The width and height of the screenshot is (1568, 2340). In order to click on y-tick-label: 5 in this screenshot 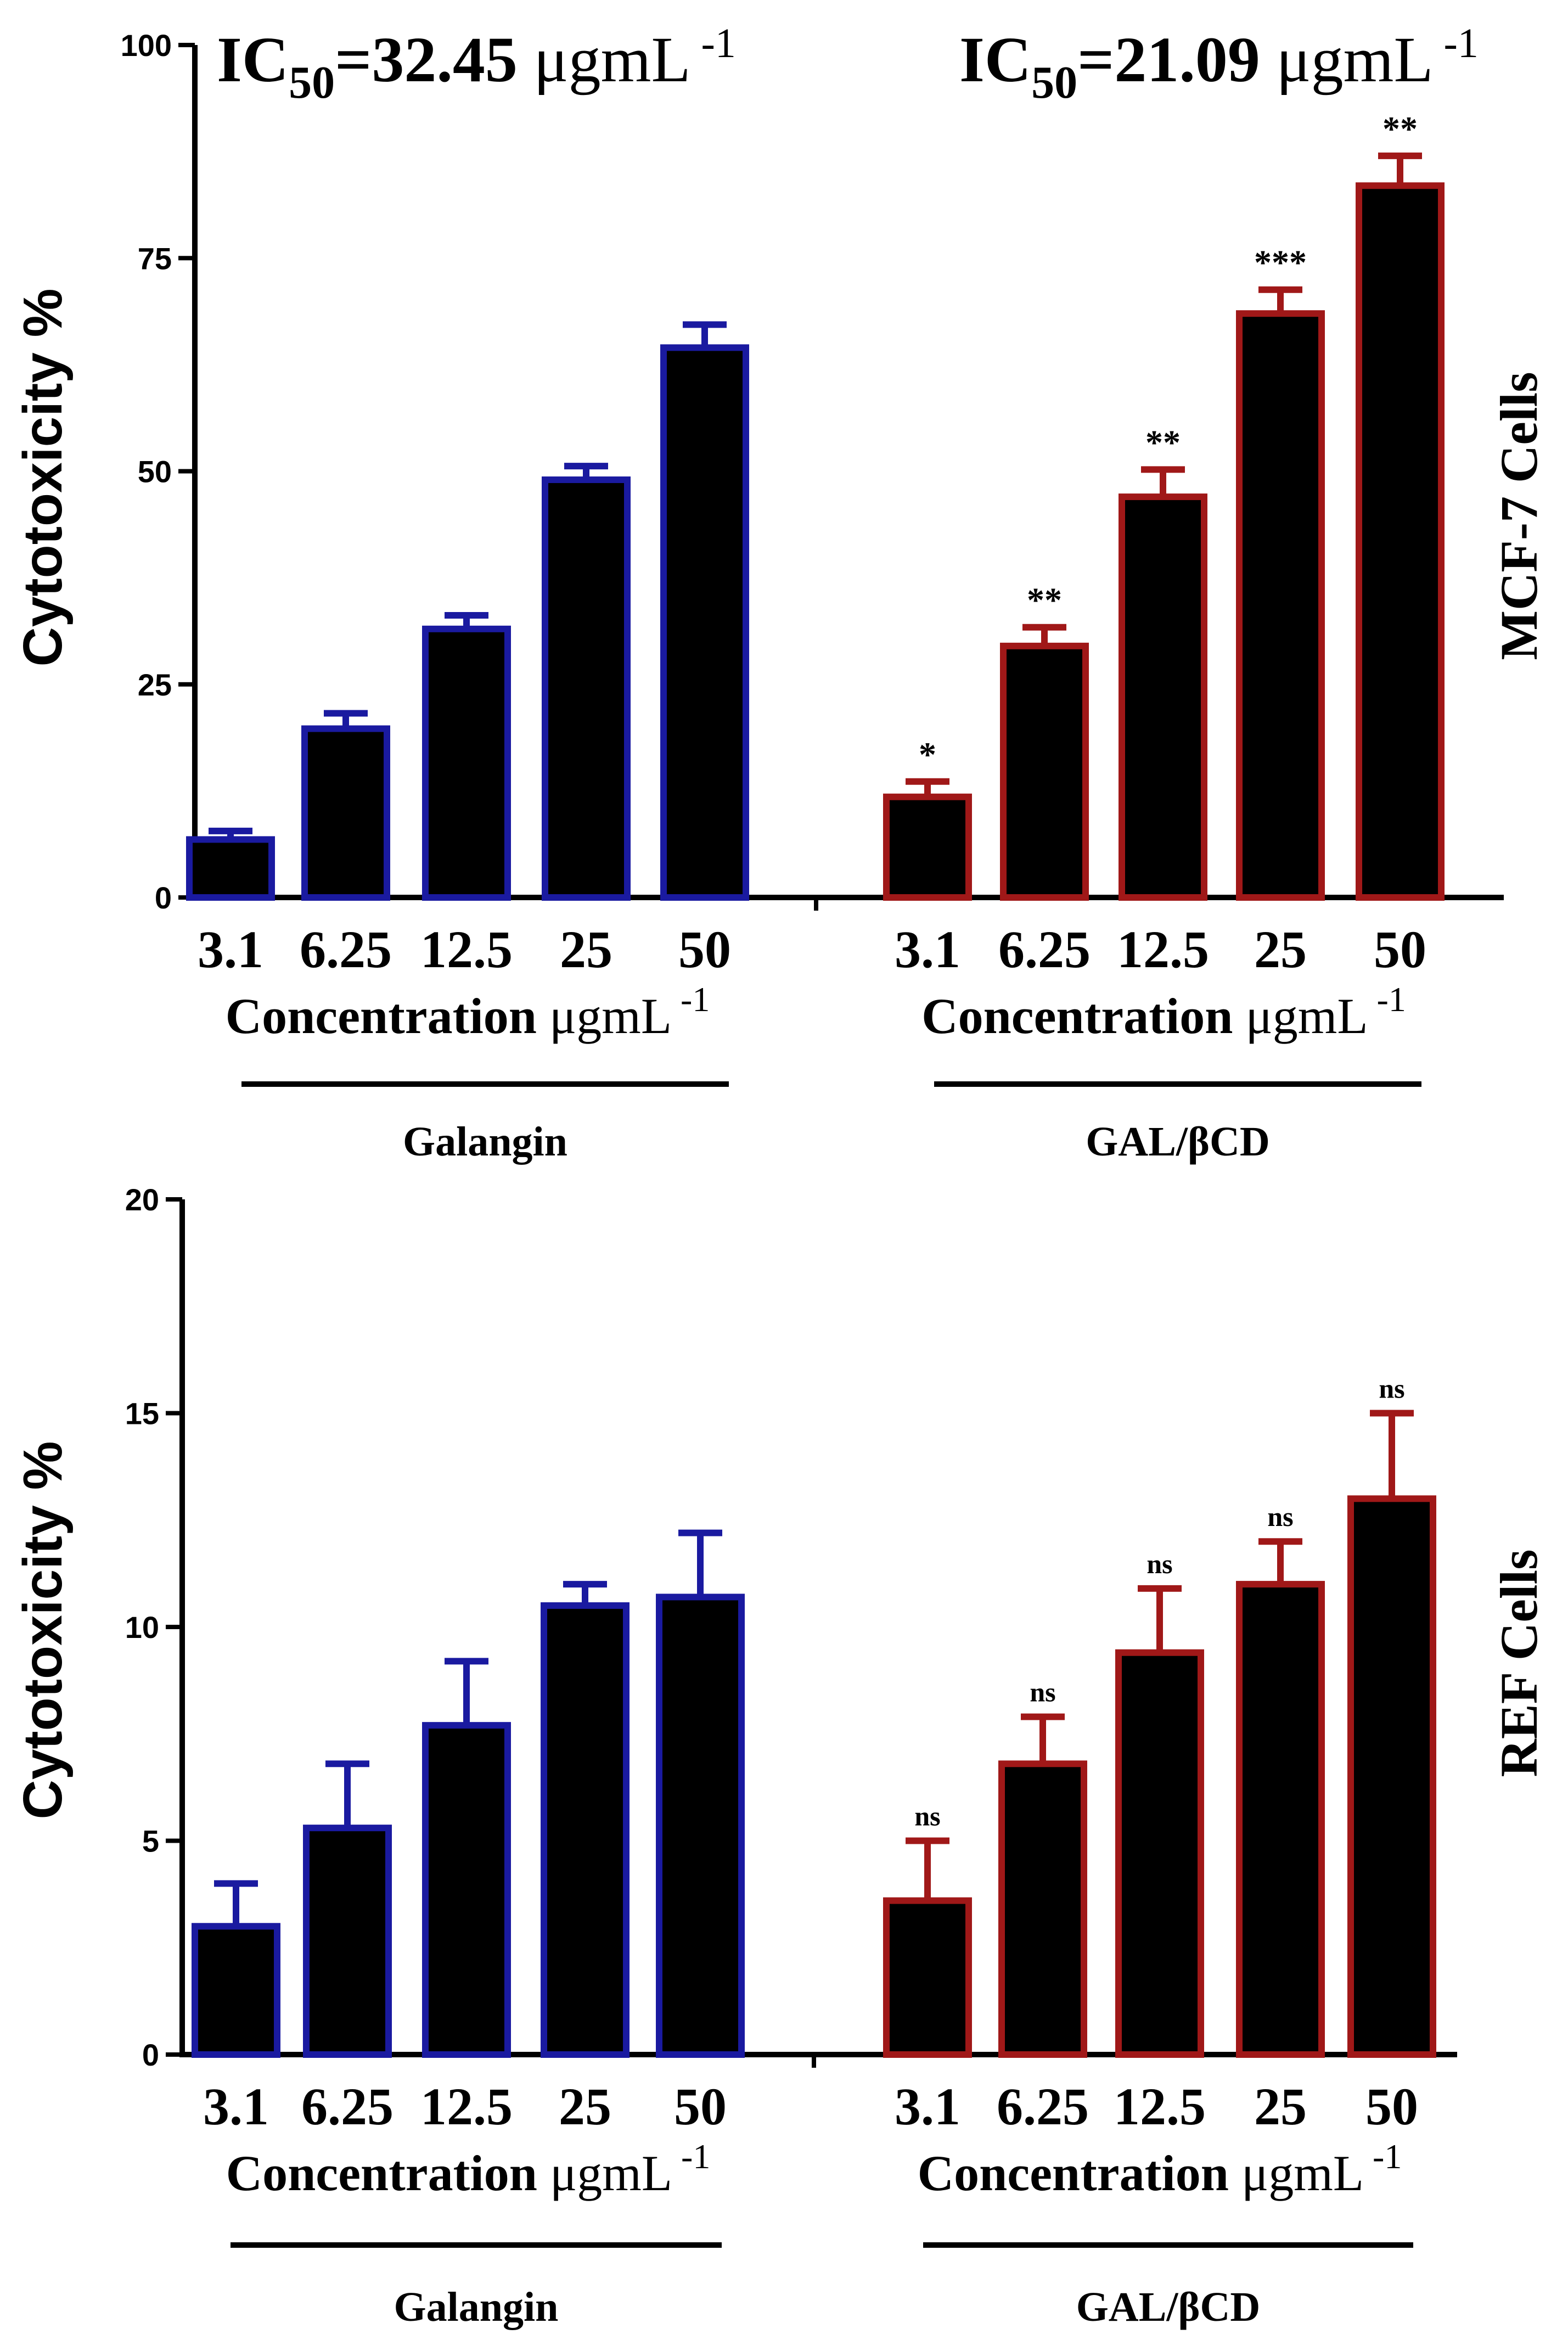, I will do `click(151, 1842)`.